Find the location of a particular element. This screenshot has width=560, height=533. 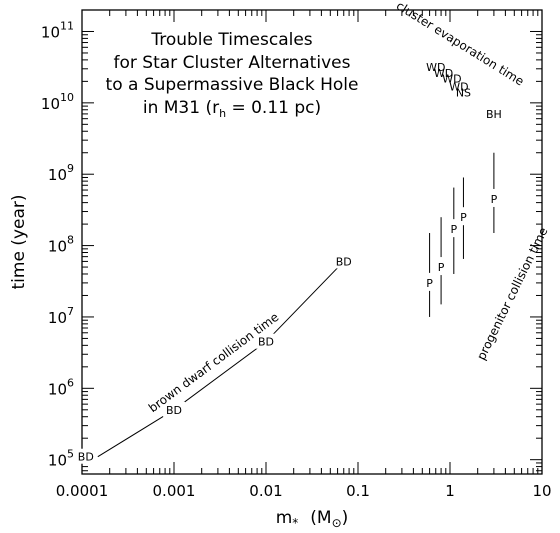

title-line-4-sub: h is located at coordinates (222, 113).